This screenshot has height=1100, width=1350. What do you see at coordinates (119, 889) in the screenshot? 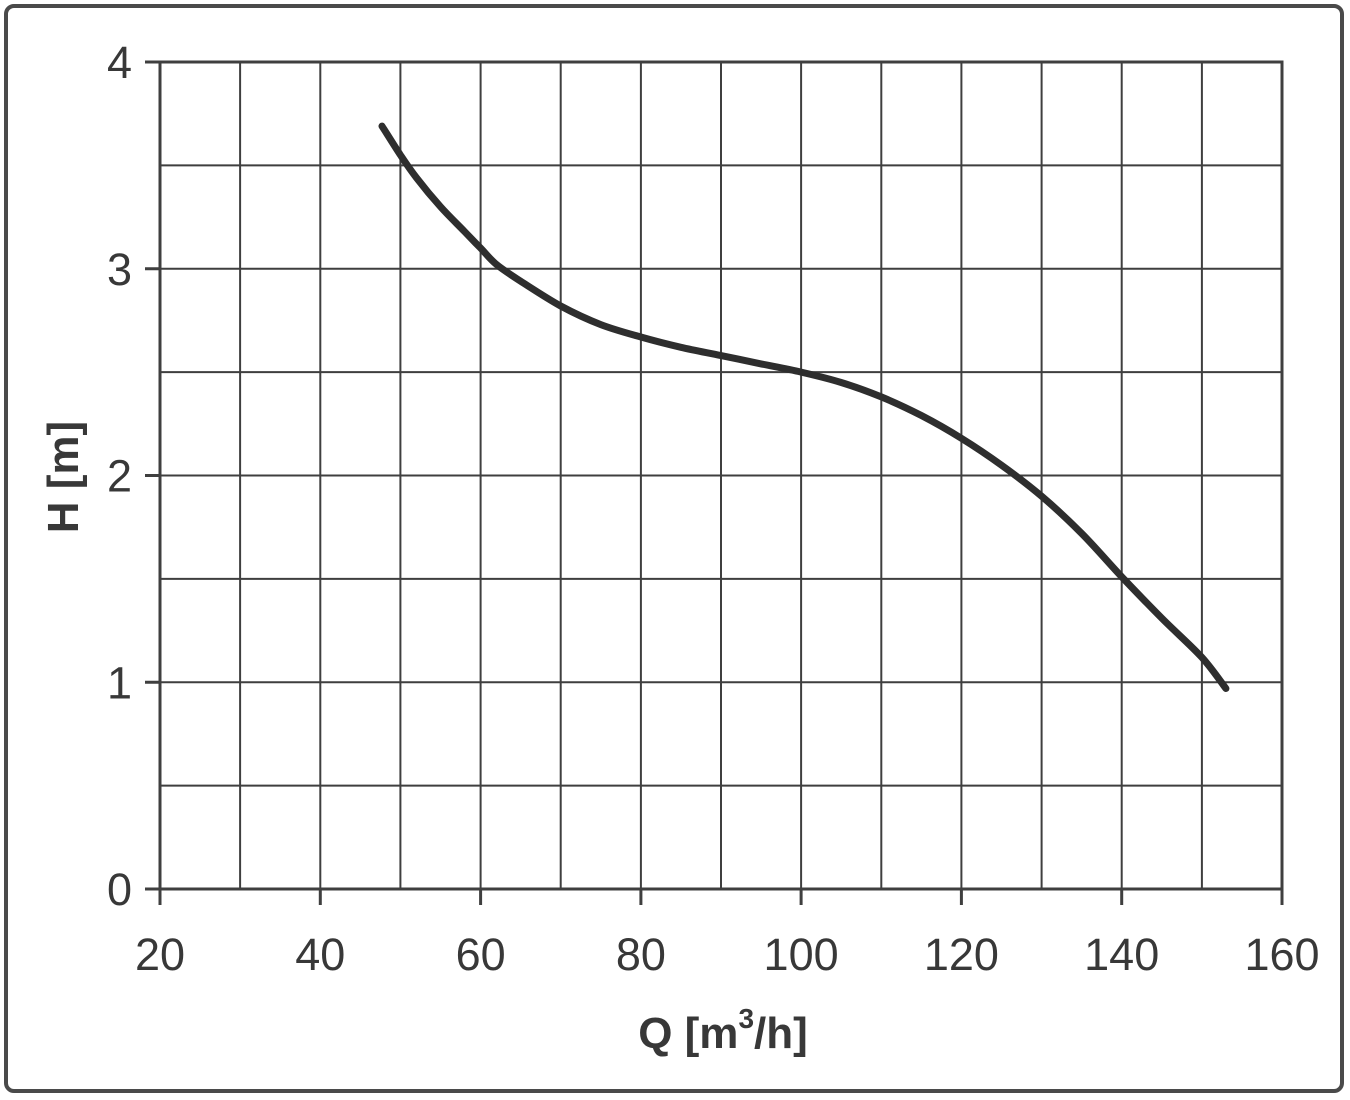
I see `y-tick-label: 0` at bounding box center [119, 889].